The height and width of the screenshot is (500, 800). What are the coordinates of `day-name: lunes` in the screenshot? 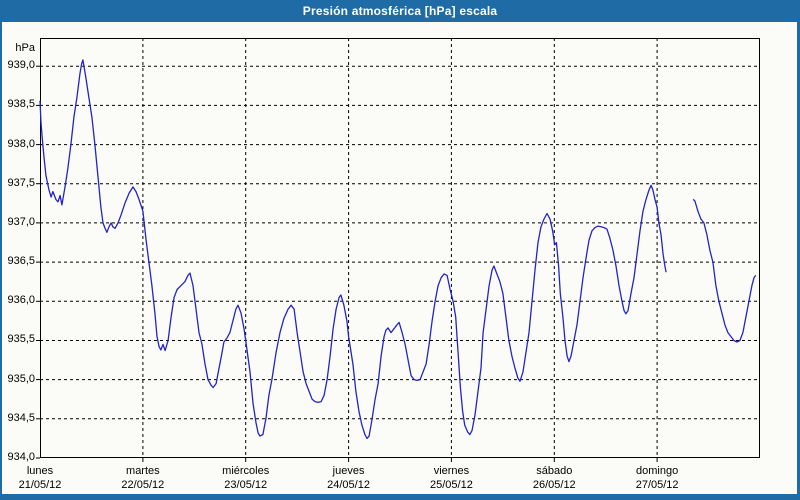 It's located at (40, 471).